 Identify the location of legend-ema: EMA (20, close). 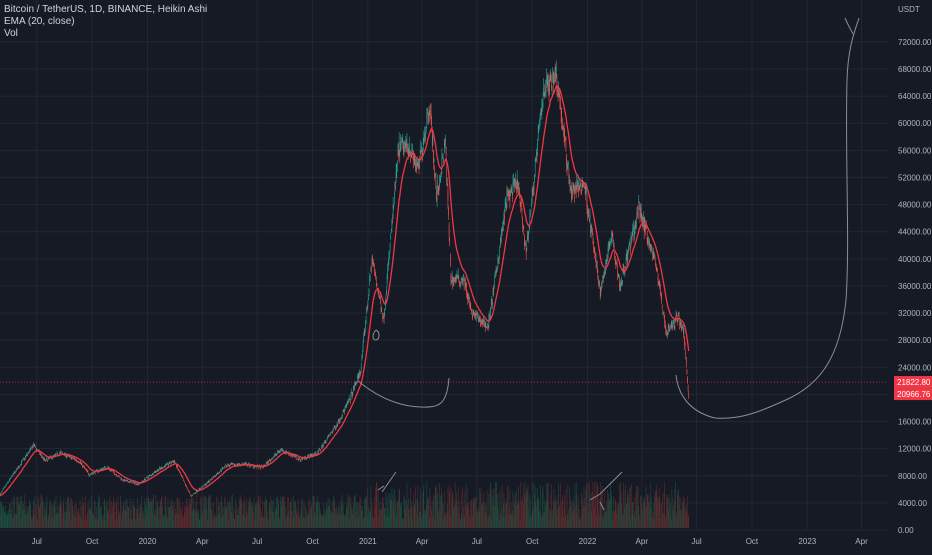
(105, 22).